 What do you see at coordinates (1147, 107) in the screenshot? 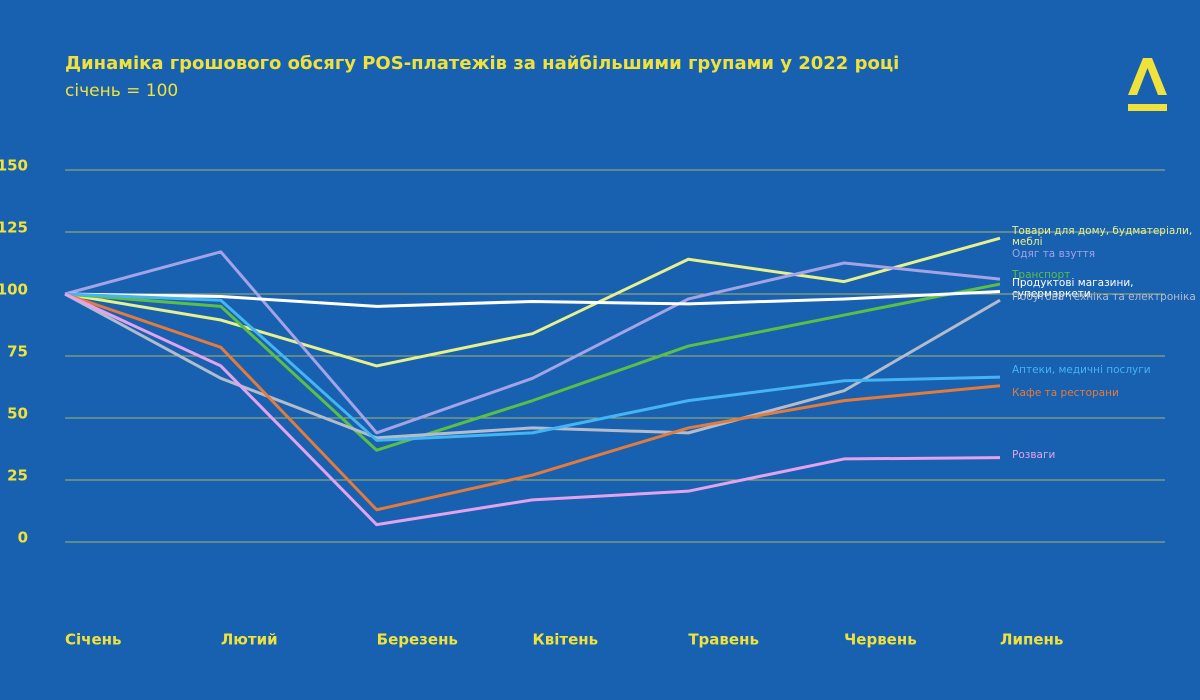
I see `logo-bar` at bounding box center [1147, 107].